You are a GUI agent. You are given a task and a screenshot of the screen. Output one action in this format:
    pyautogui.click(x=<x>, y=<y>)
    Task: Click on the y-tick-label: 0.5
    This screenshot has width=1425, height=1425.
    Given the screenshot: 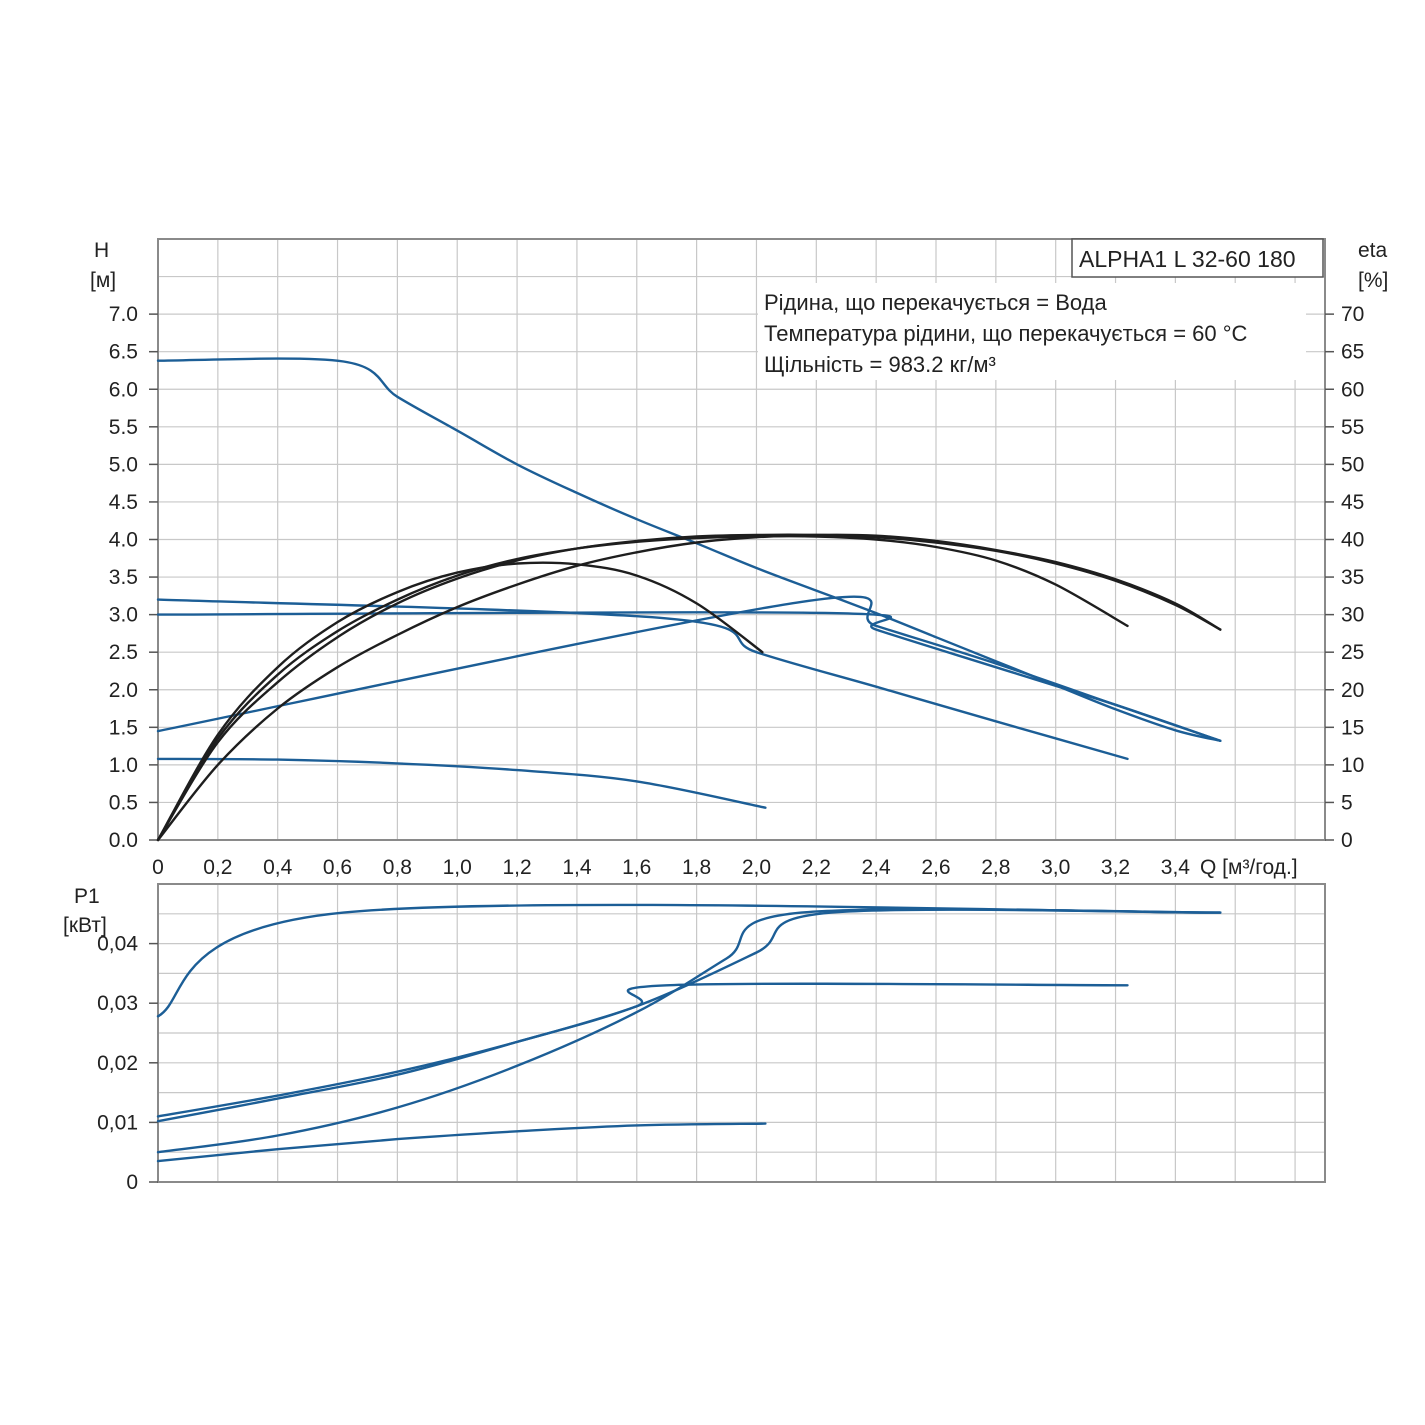 What is the action you would take?
    pyautogui.click(x=123, y=802)
    